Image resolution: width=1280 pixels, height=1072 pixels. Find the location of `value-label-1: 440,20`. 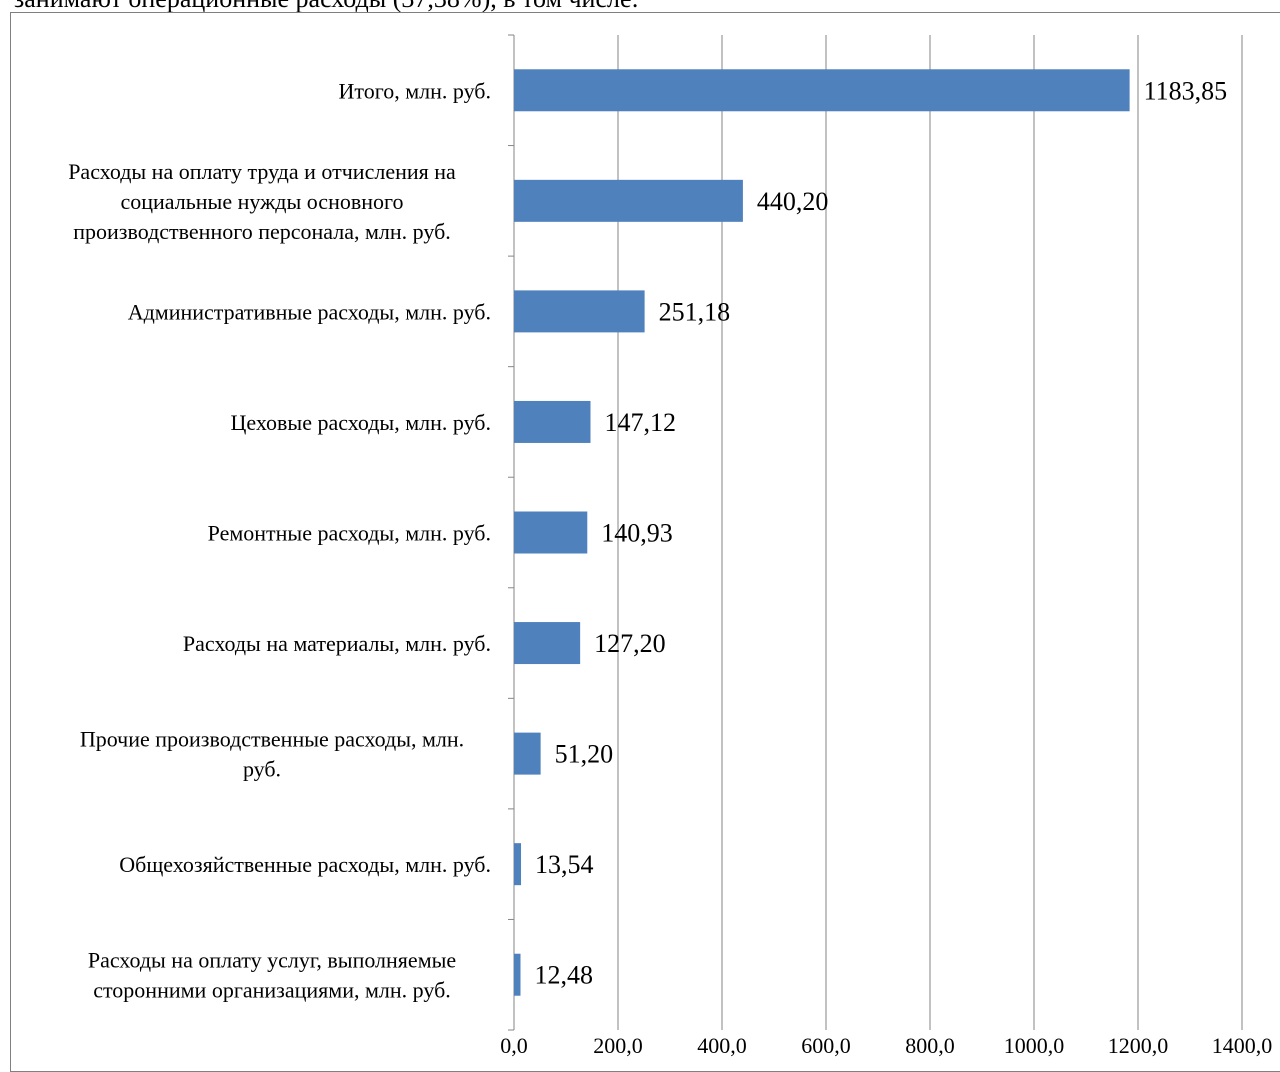

value-label-1: 440,20 is located at coordinates (793, 201).